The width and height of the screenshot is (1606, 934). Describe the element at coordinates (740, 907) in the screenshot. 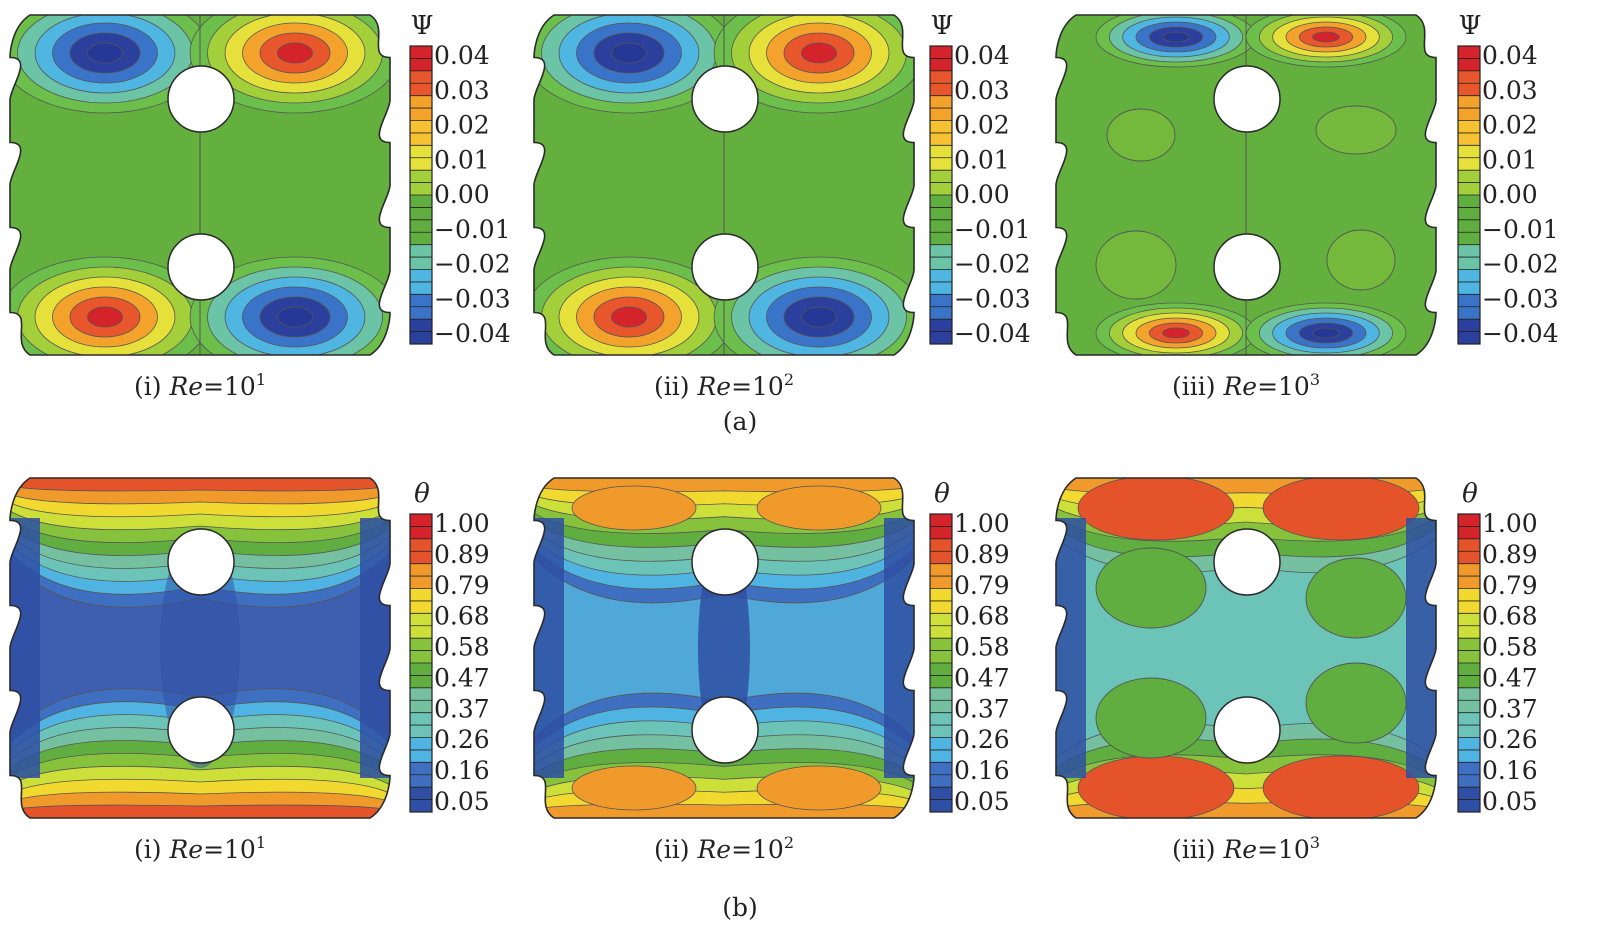

I see `row-b-label: (b)` at that location.